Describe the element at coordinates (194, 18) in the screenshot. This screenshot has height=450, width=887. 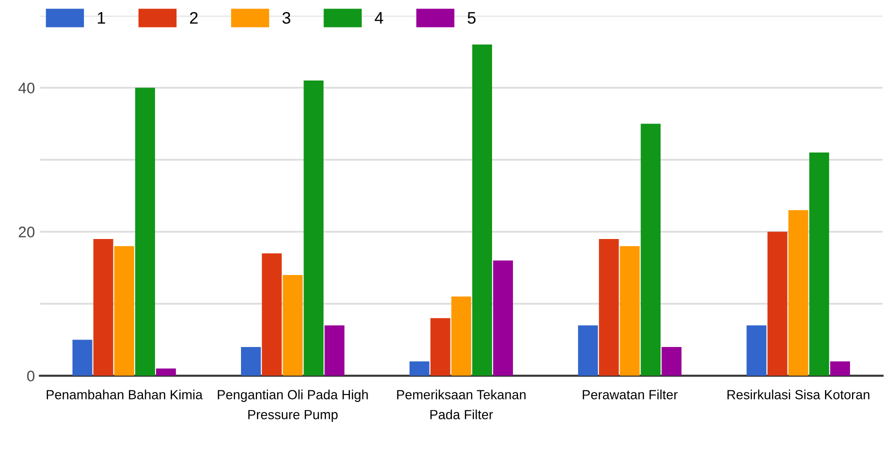
I see `legend-label: 2` at that location.